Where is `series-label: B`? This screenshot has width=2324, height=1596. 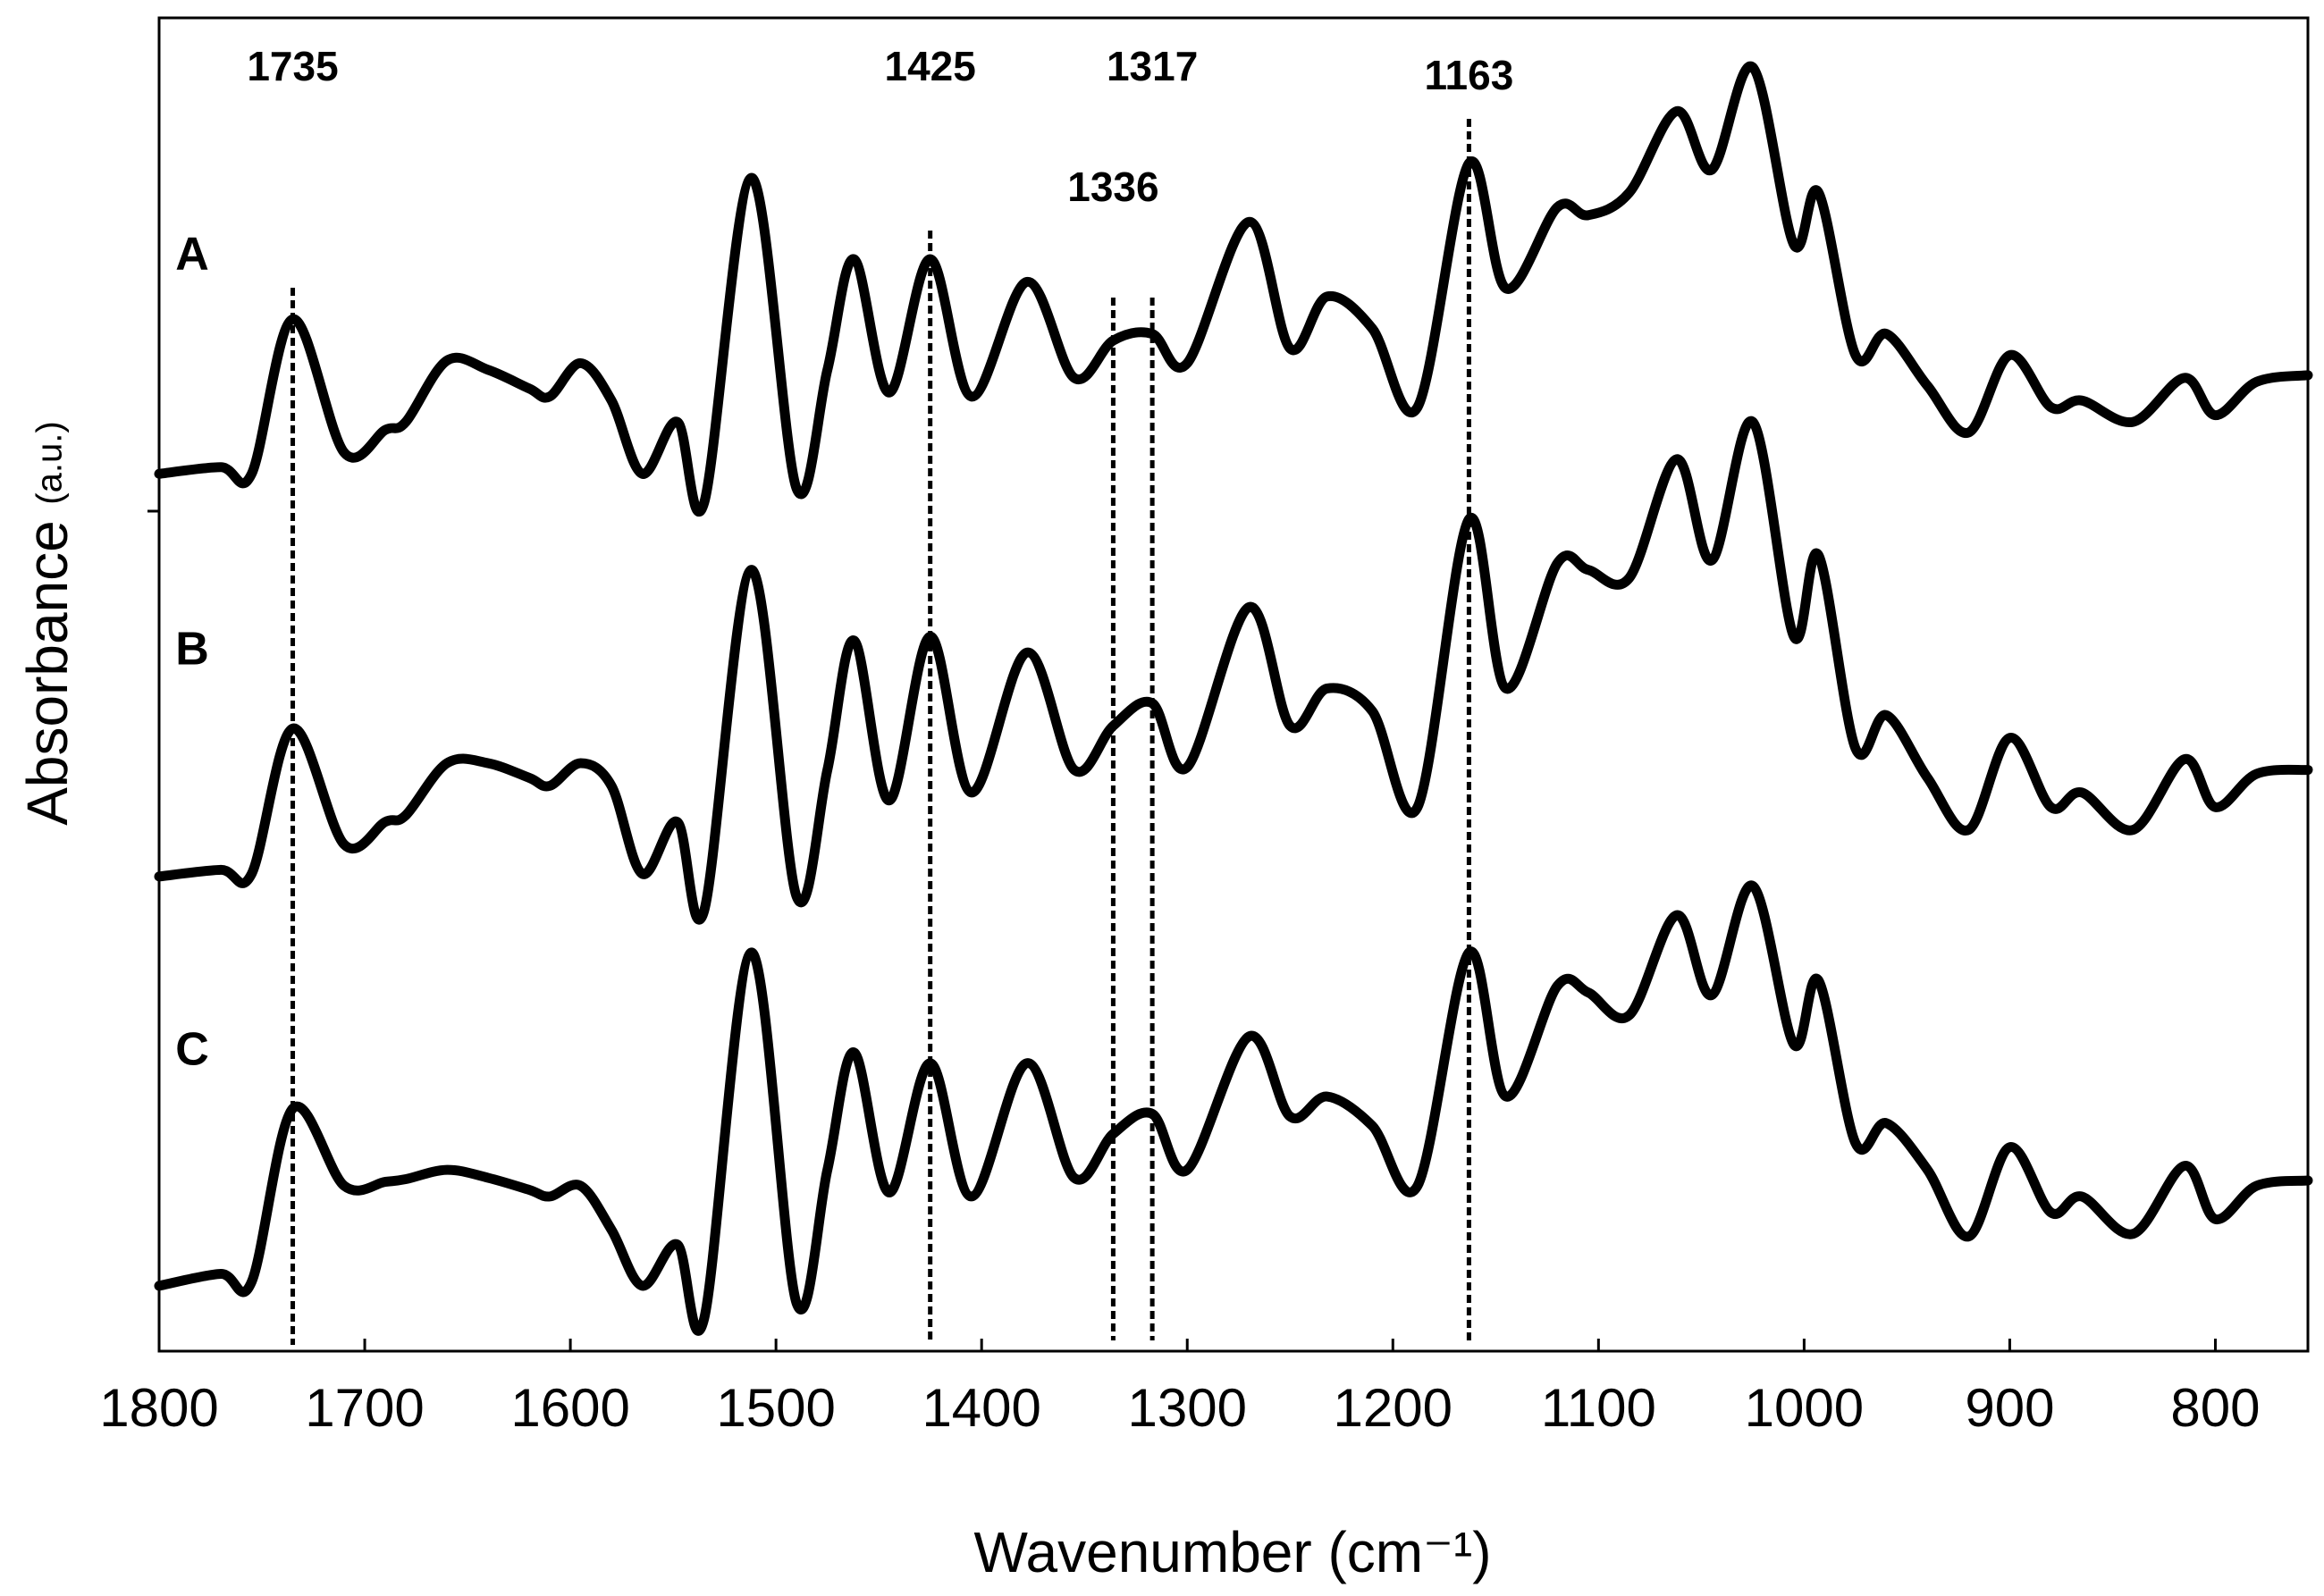
series-label: B is located at coordinates (192, 650).